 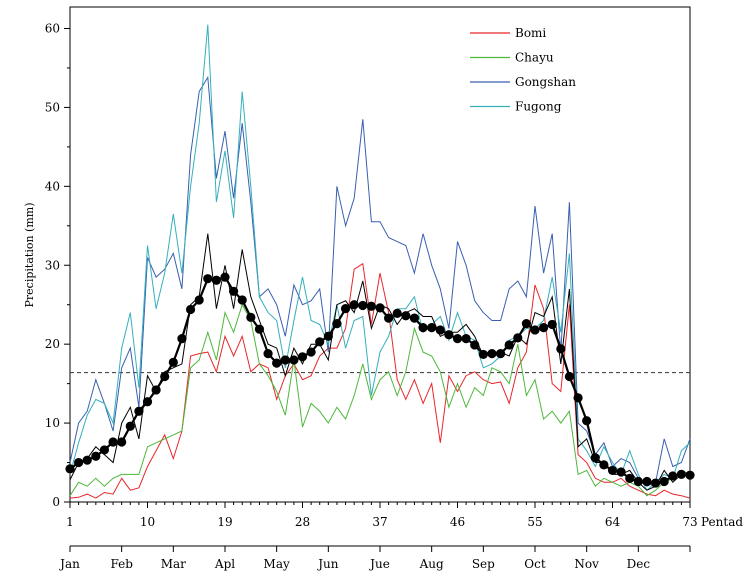 I want to click on y-tick-label: 30, so click(x=52, y=265).